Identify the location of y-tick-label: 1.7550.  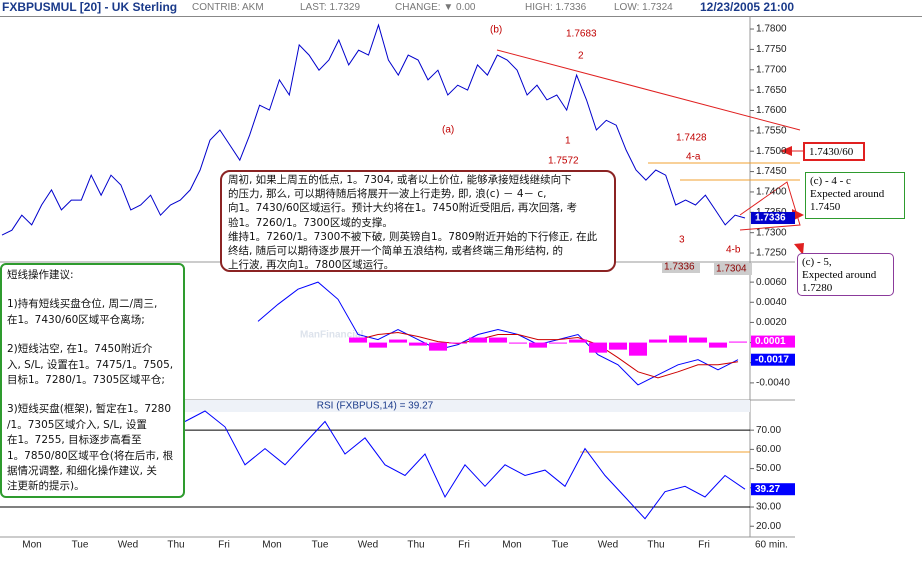
(771, 130).